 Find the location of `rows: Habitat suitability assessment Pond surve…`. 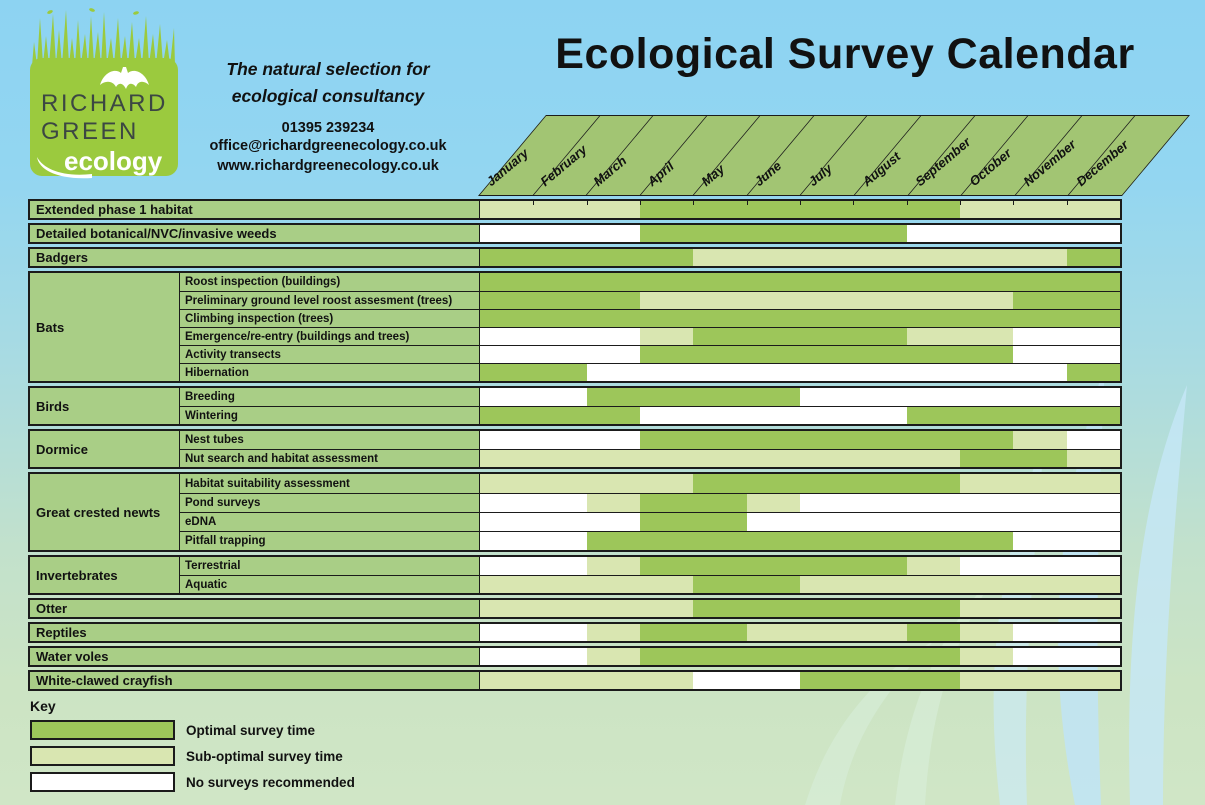

rows: Habitat suitability assessment Pond surve… is located at coordinates (650, 512).